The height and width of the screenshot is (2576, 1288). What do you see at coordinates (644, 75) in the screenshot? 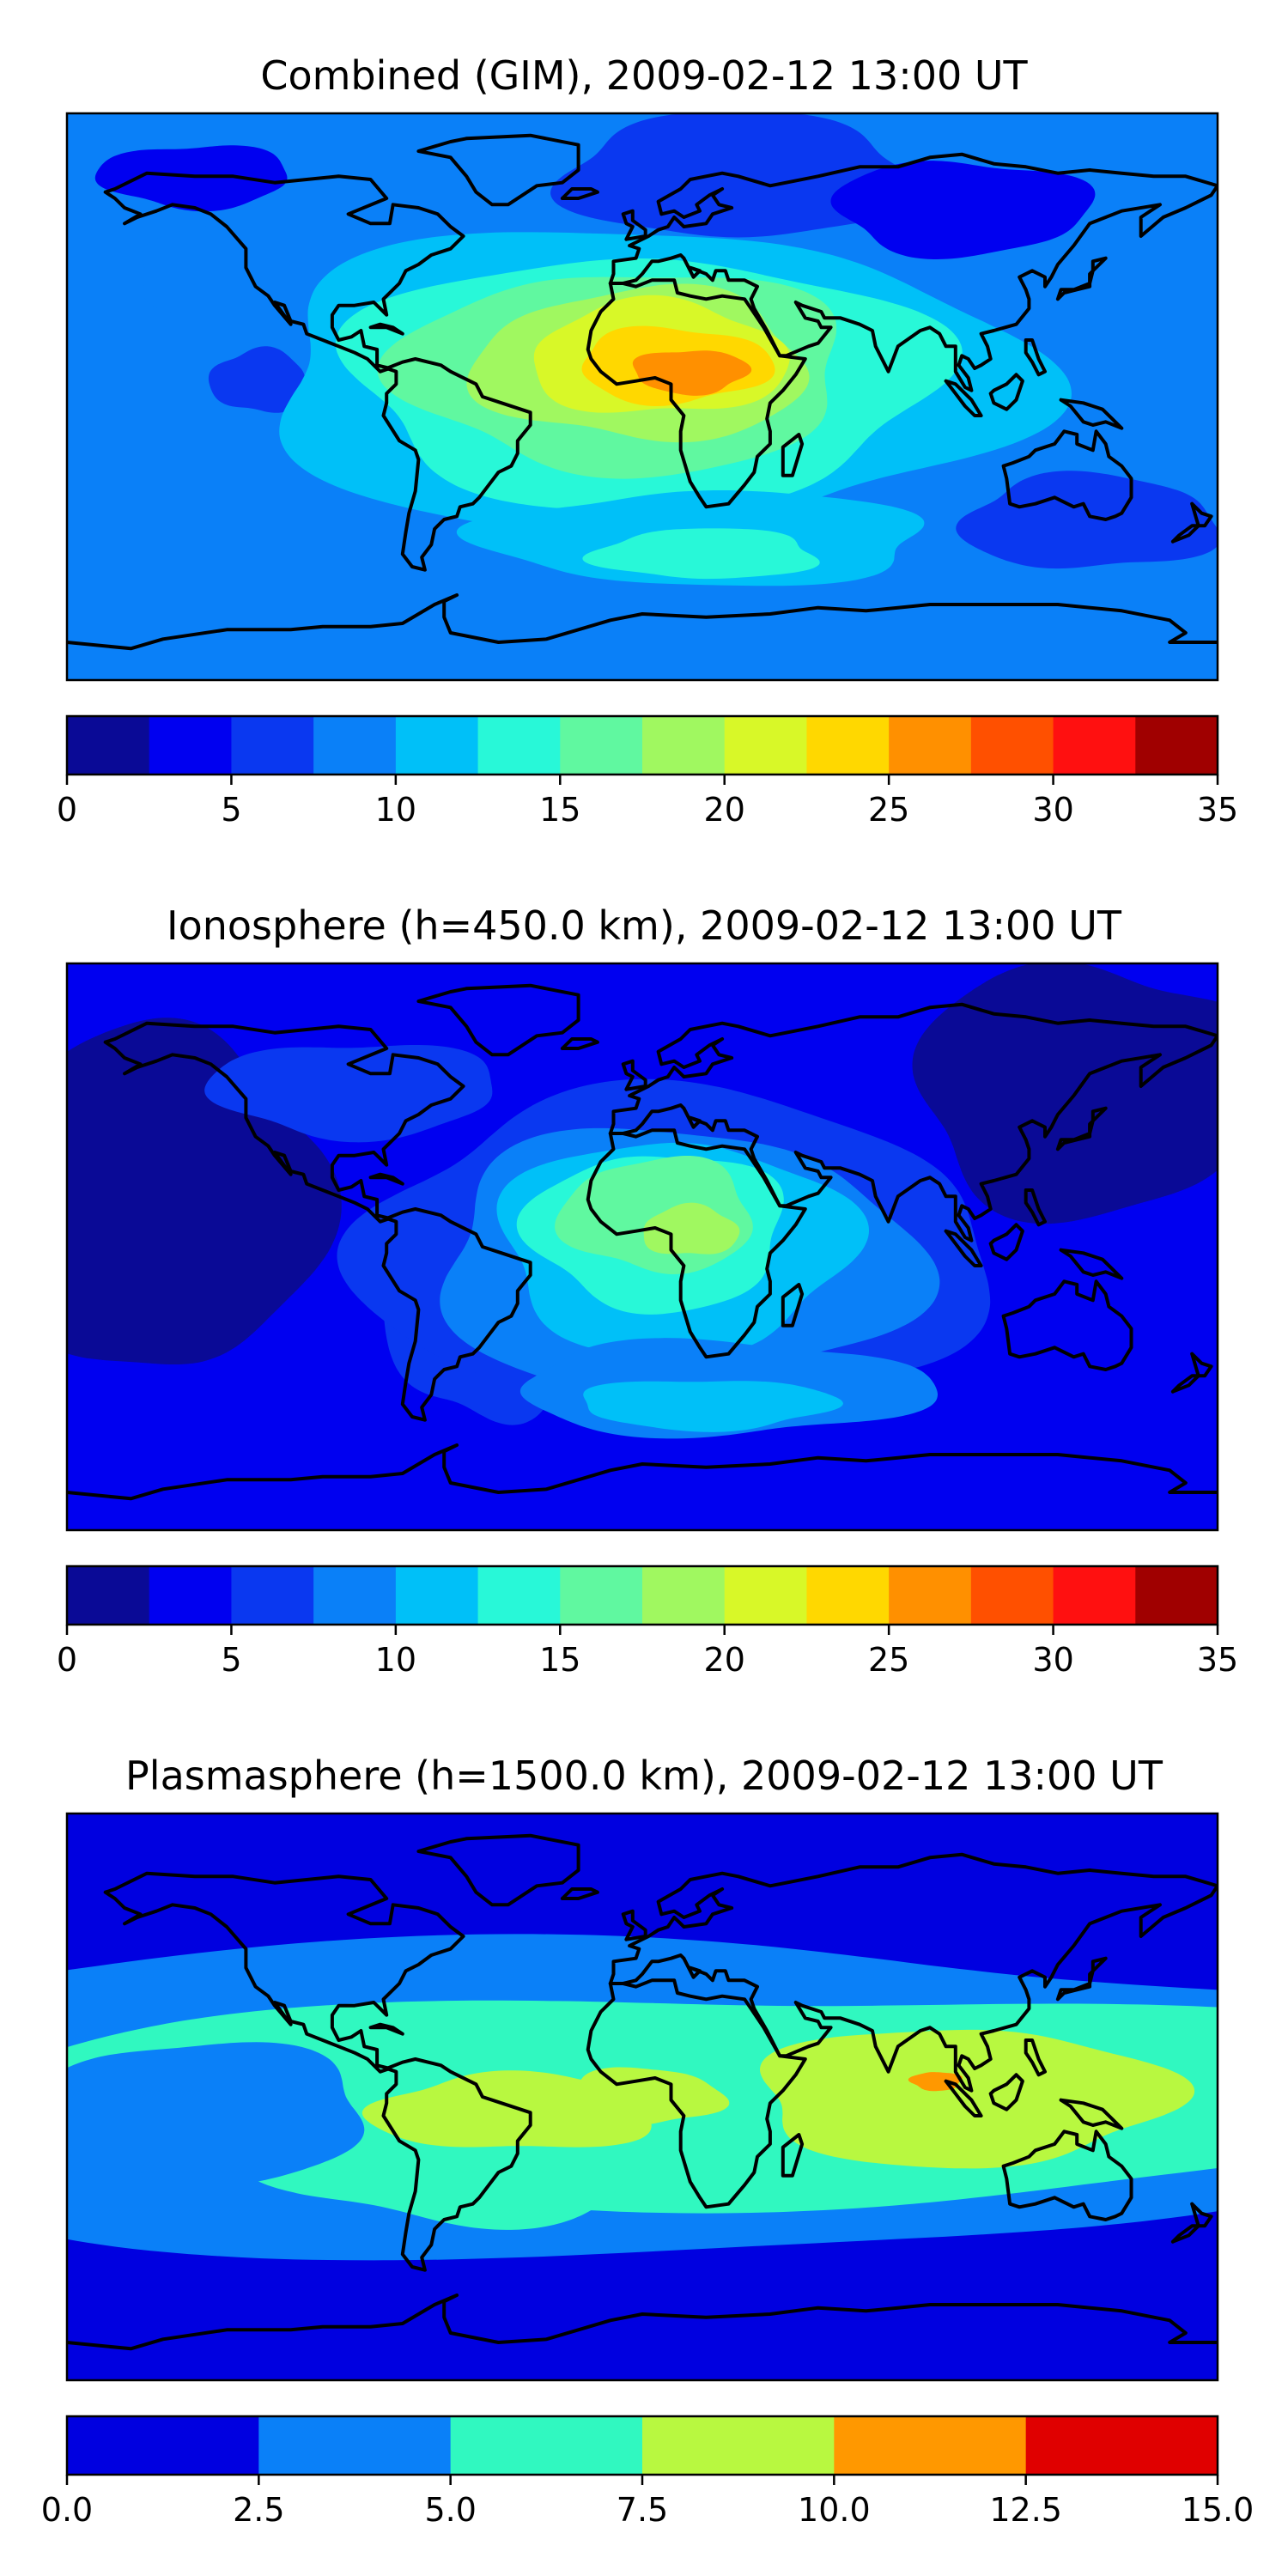
I see `title-combined: Combined (GIM), 2009-02-12 13:00 UT` at bounding box center [644, 75].